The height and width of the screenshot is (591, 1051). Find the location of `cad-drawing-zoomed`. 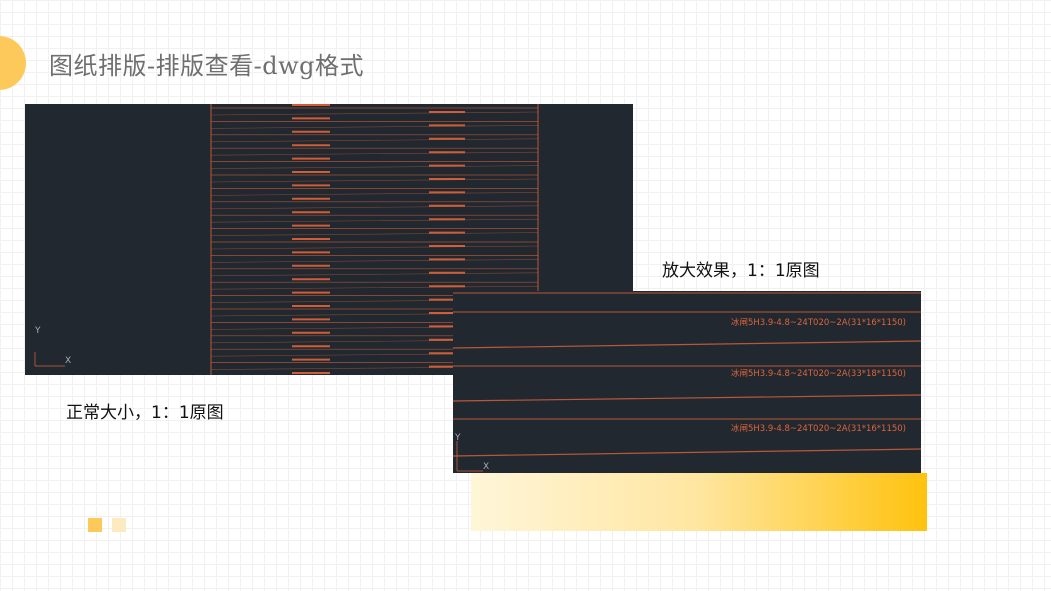

cad-drawing-zoomed is located at coordinates (687, 382).